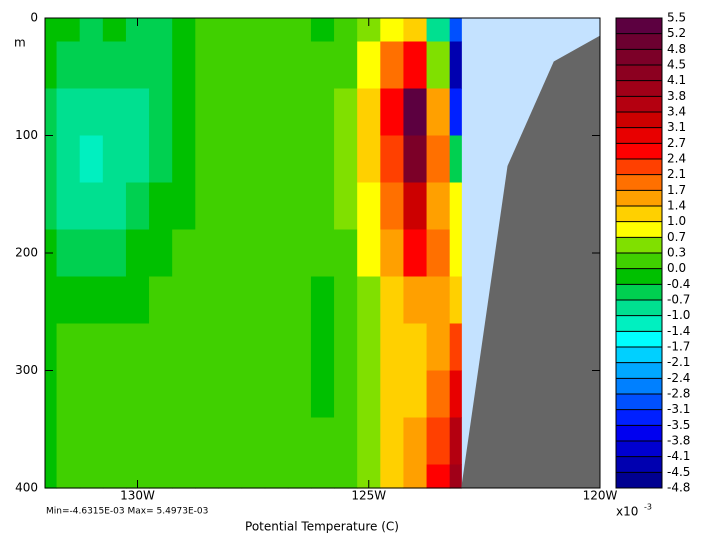  What do you see at coordinates (368, 496) in the screenshot?
I see `x-tick-label: 125W` at bounding box center [368, 496].